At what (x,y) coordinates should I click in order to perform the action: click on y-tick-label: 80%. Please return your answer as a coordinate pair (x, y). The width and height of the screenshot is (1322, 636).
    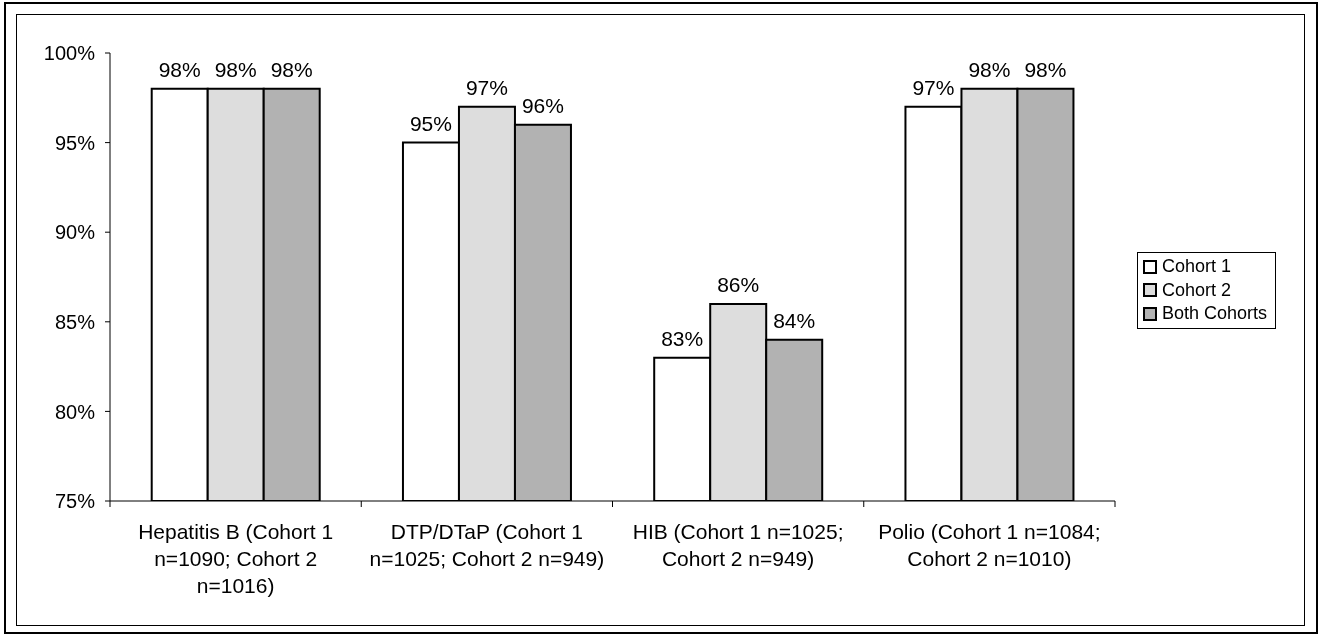
    Looking at the image, I should click on (75, 411).